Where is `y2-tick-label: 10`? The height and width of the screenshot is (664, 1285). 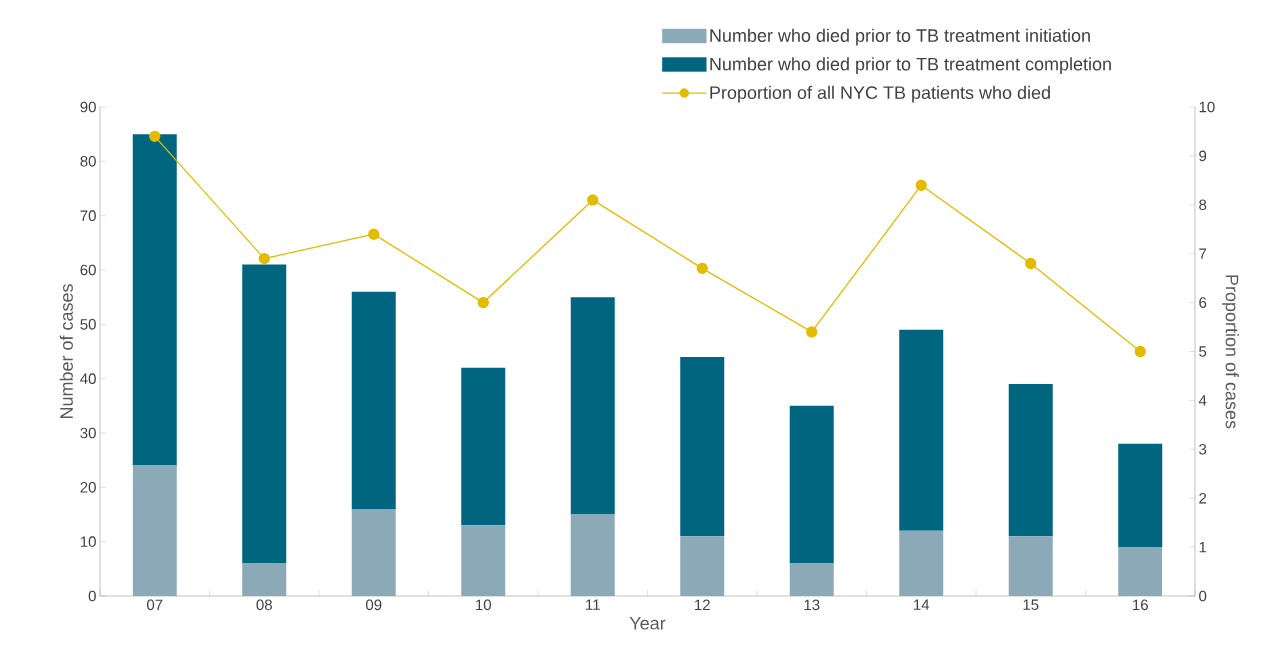
y2-tick-label: 10 is located at coordinates (1207, 107).